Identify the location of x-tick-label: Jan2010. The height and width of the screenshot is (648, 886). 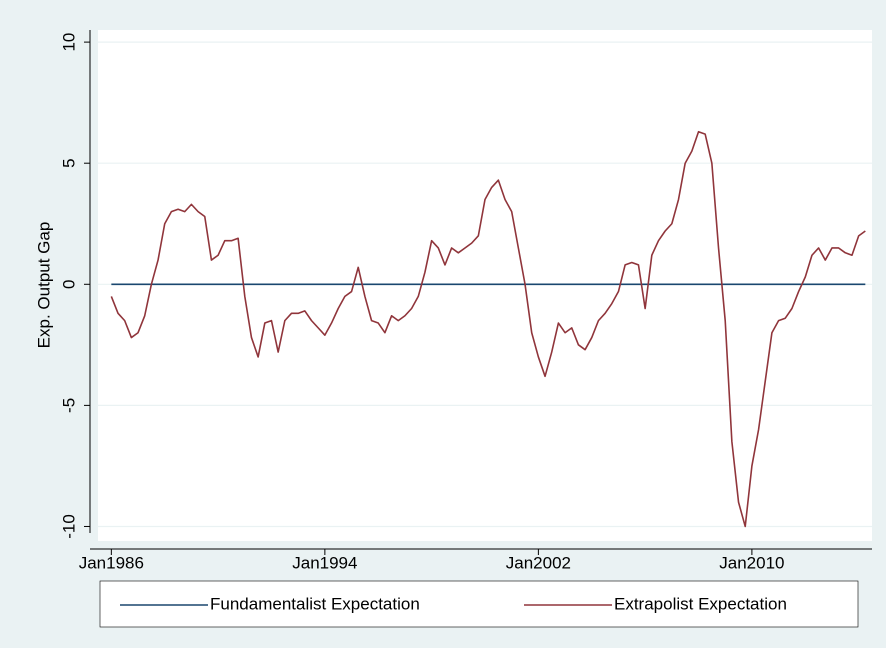
(751, 562).